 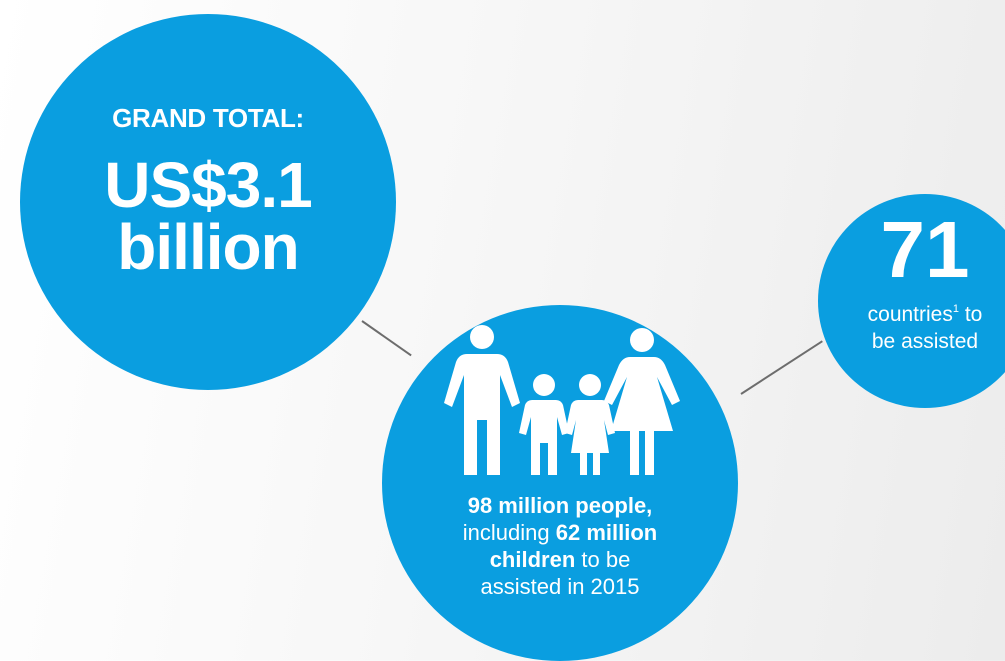 I want to click on including-text: including, so click(x=509, y=532).